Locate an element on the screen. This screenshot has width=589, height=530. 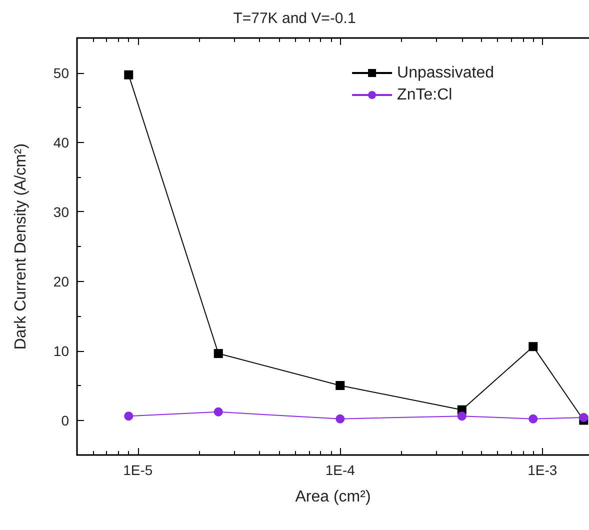
chart-title: T=77K and V=-0.1 is located at coordinates (294, 18).